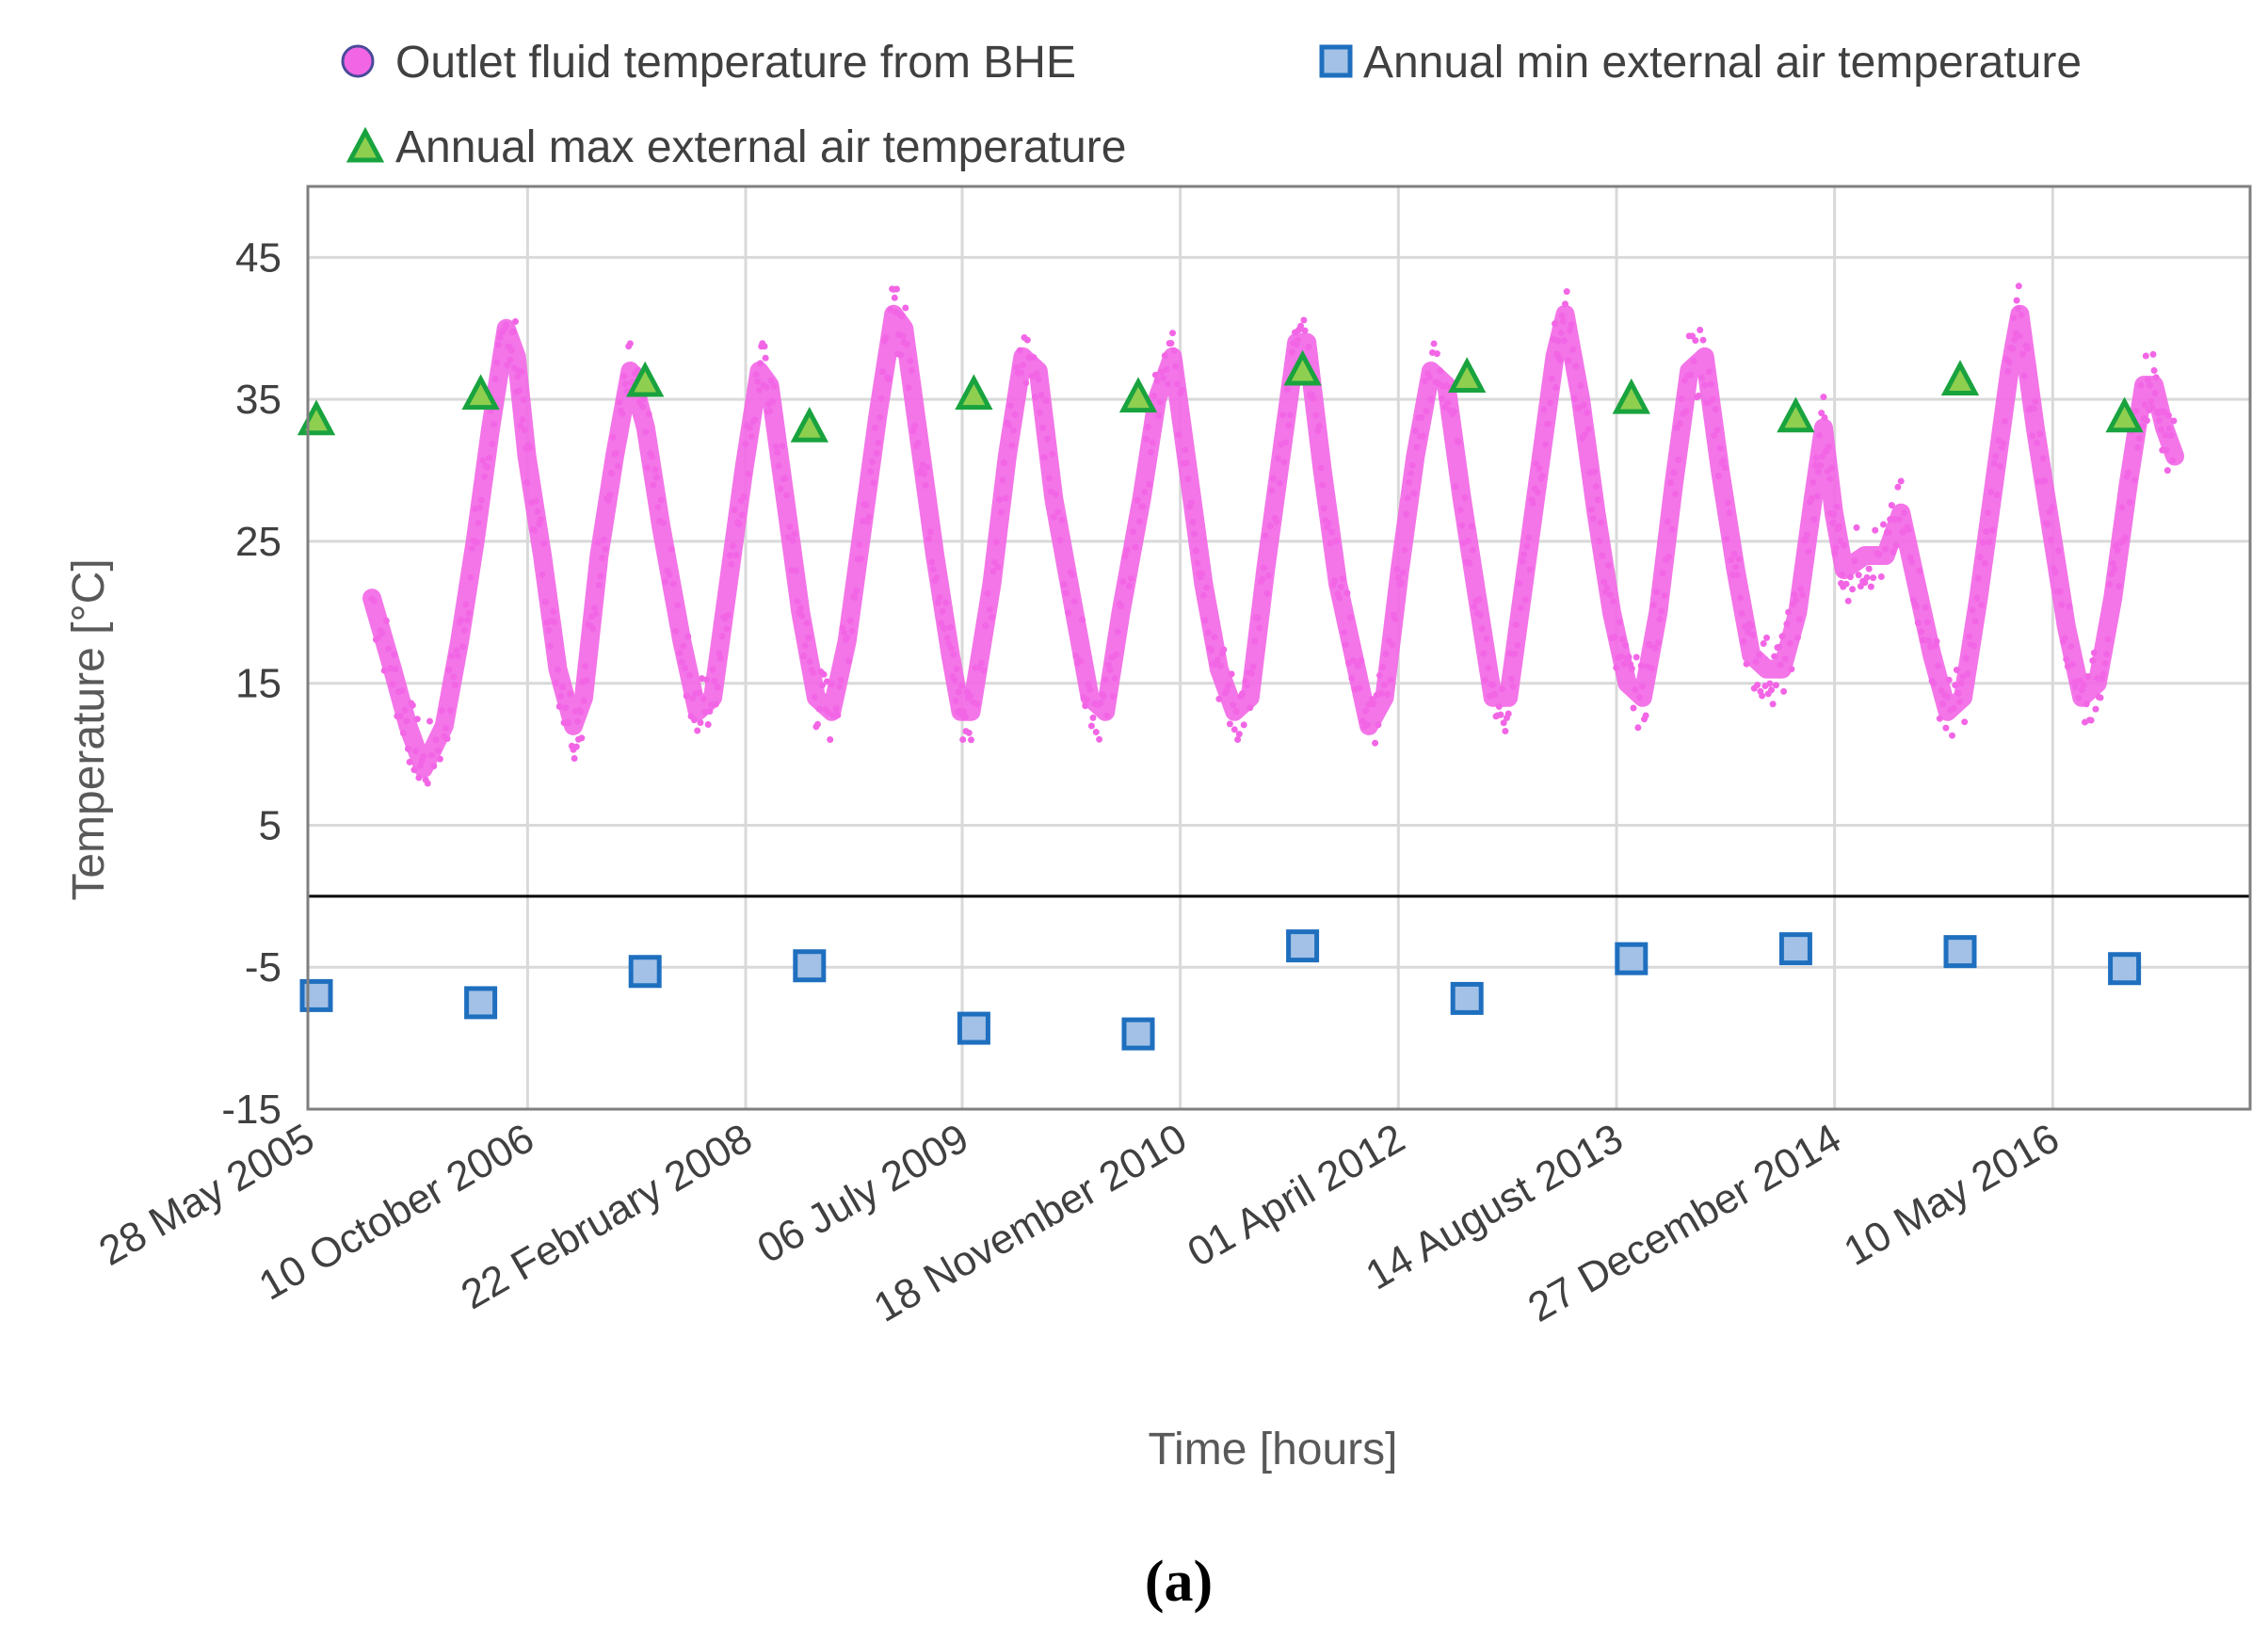  What do you see at coordinates (1336, 61) in the screenshot?
I see `legend-min-marker` at bounding box center [1336, 61].